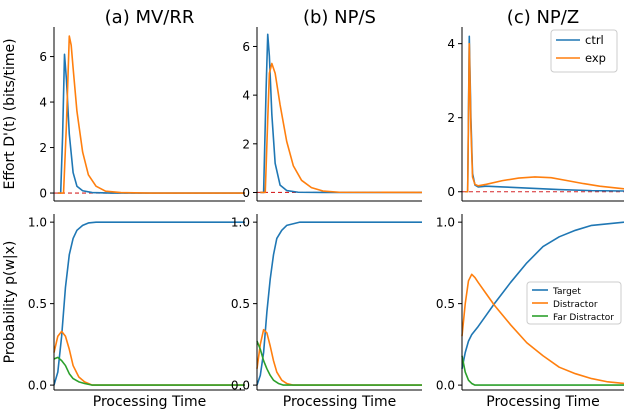  Describe the element at coordinates (595, 58) in the screenshot. I see `legend-label: exp` at that location.